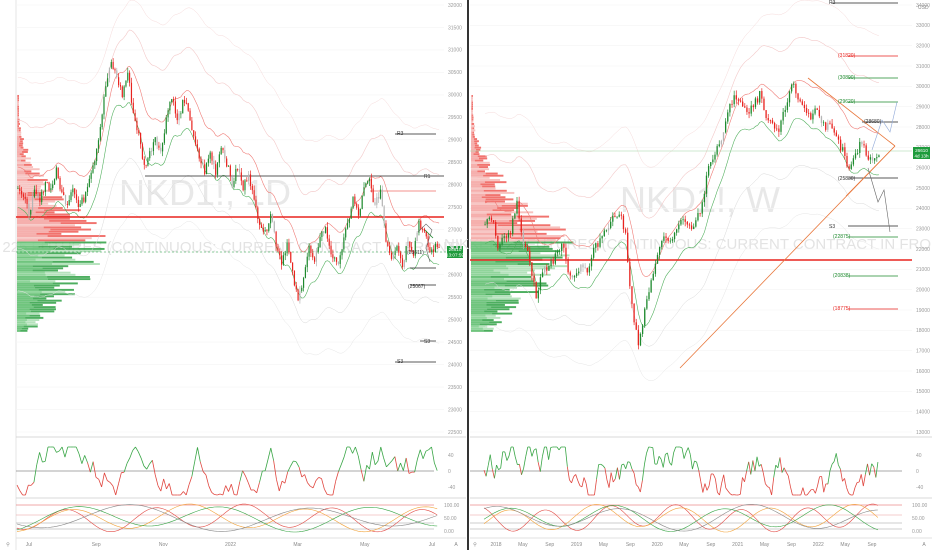  Describe the element at coordinates (923, 433) in the screenshot. I see `price-tick-21: 13000` at that location.